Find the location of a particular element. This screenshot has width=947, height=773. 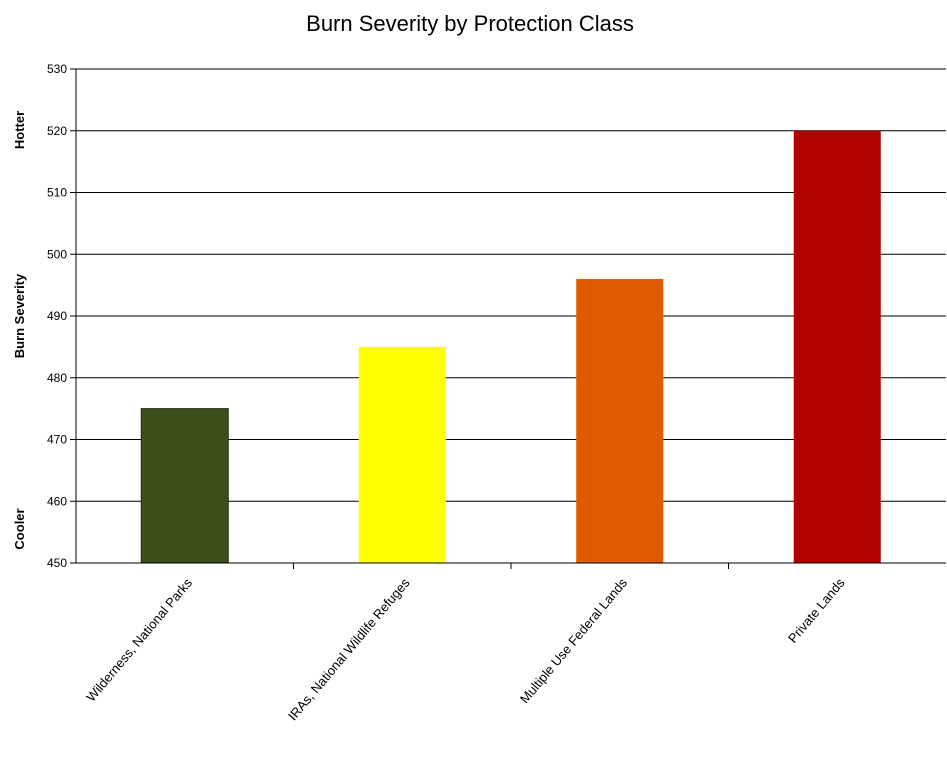

y-tick-labels: 450 460 470 480 490 500 510 520 530 is located at coordinates (57, 316).